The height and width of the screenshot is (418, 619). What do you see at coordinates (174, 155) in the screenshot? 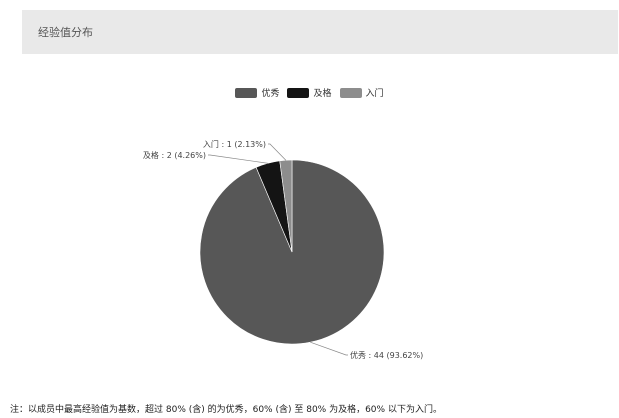
I see `data-label-pass: 及格 : 2 (4.26%)` at bounding box center [174, 155].